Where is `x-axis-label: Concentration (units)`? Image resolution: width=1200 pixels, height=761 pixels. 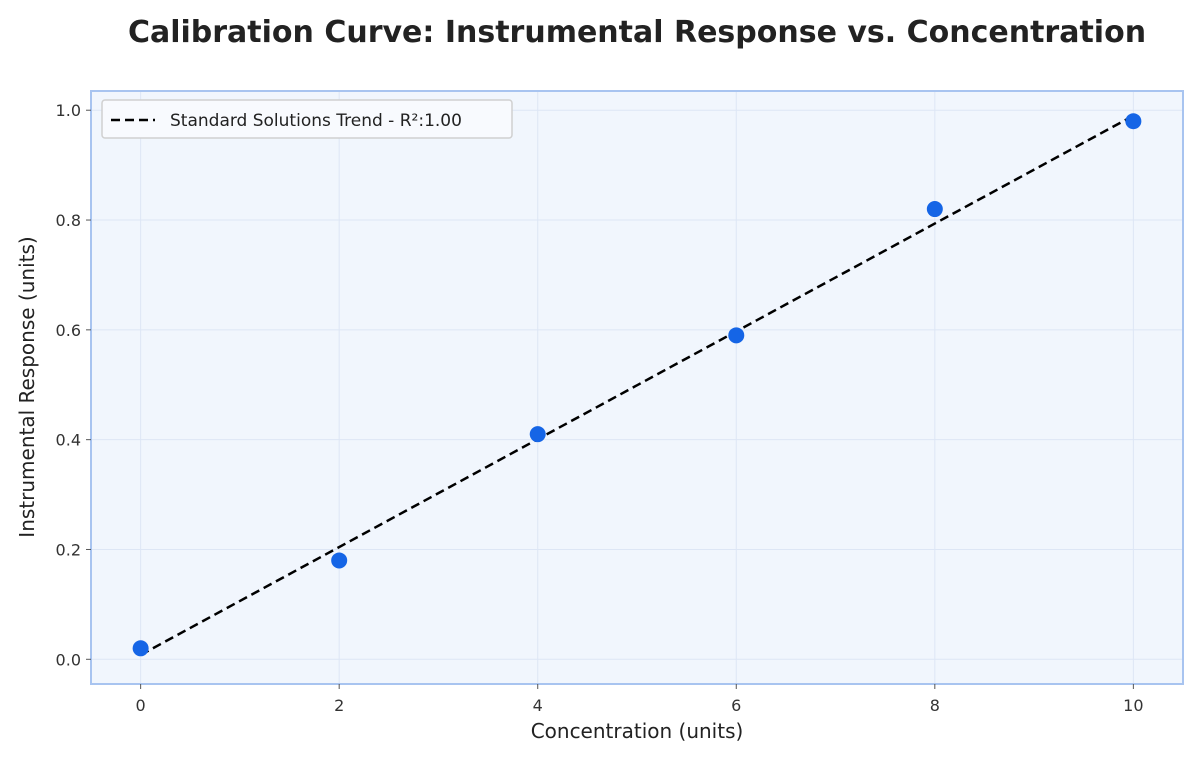 x-axis-label: Concentration (units) is located at coordinates (637, 731).